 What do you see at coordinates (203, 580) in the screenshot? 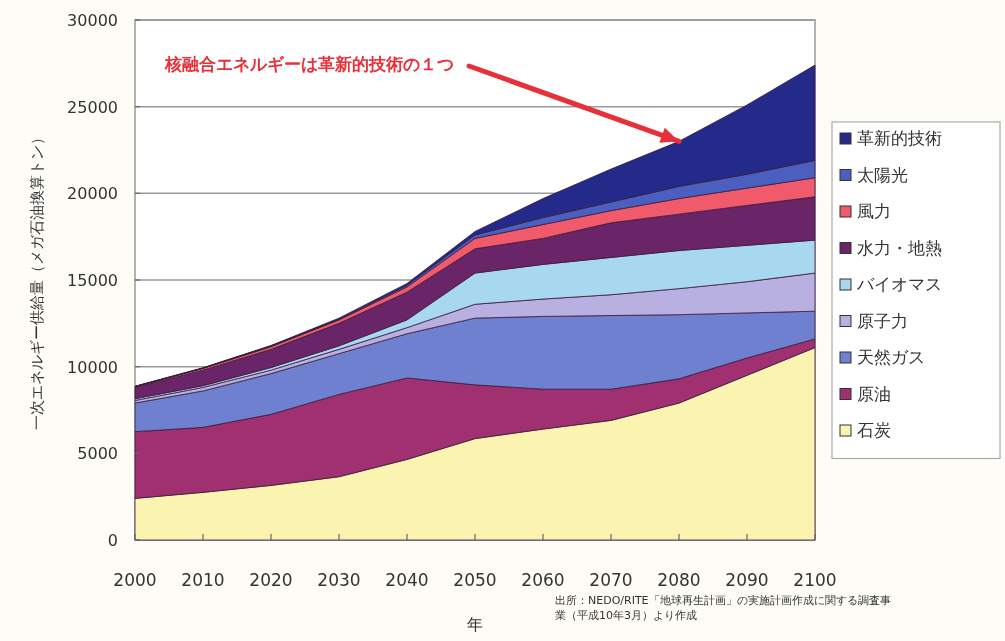
I see `x-tick-label: 2010` at bounding box center [203, 580].